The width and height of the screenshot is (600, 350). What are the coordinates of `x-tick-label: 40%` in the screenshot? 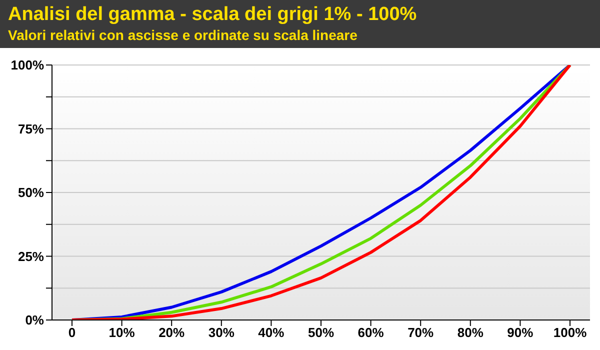 It's located at (271, 332).